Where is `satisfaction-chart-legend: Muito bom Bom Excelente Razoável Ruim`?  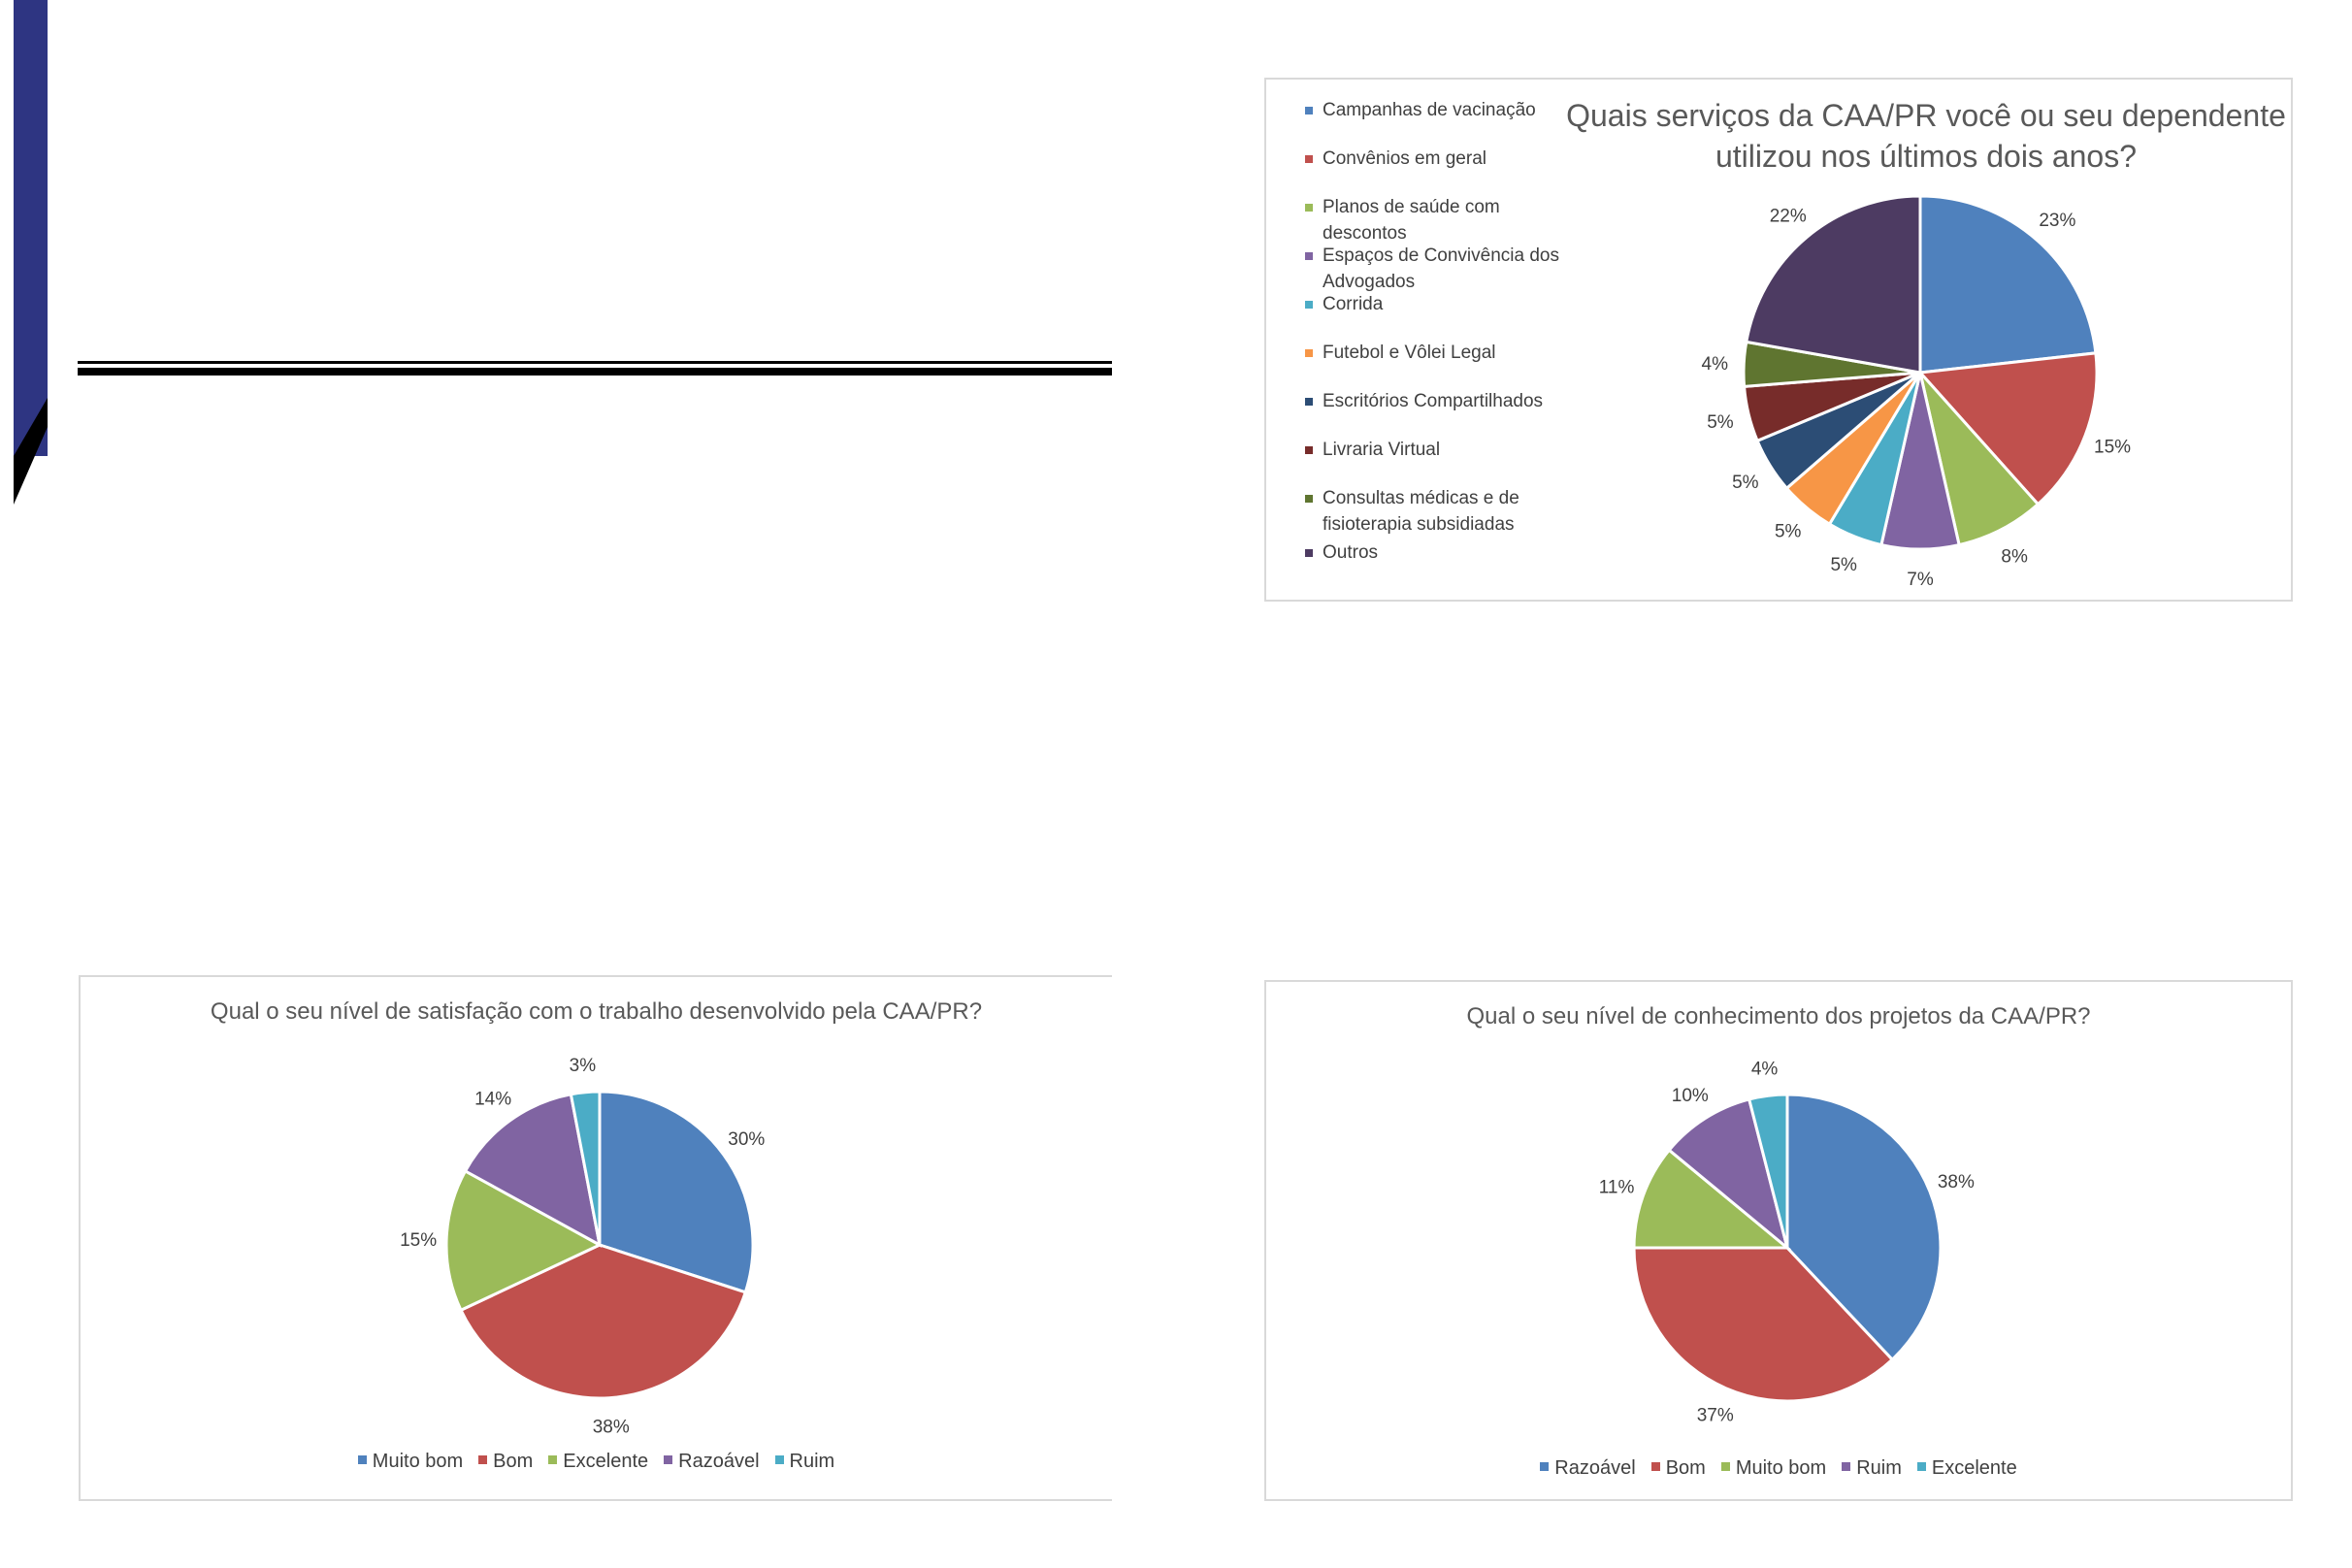
satisfaction-chart-legend: Muito bom Bom Excelente Razoável Ruim is located at coordinates (596, 1462).